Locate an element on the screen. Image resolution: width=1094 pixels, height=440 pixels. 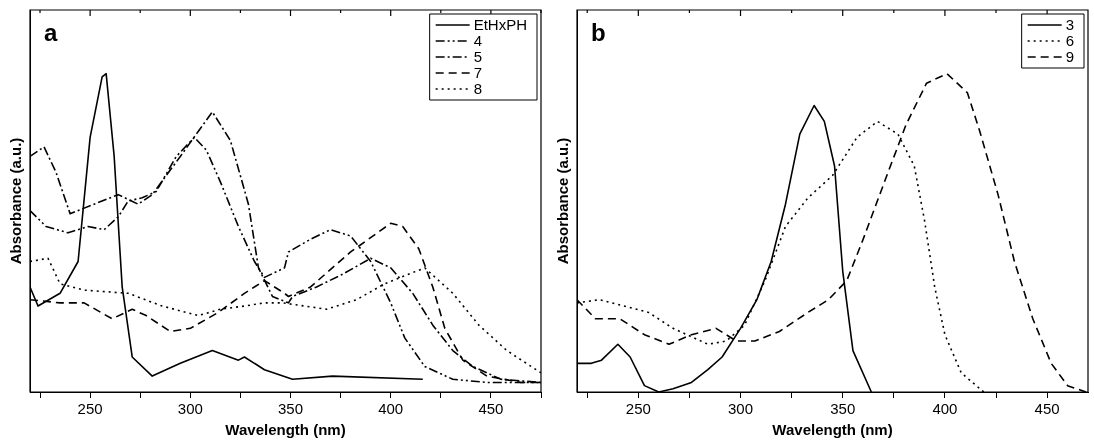
legend-label: 4 is located at coordinates (477, 41).